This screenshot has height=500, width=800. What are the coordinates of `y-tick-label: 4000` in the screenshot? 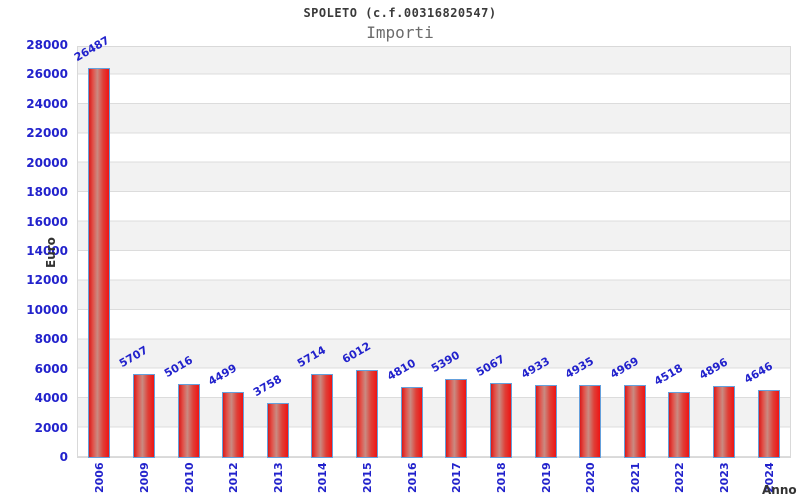 It's located at (51, 398).